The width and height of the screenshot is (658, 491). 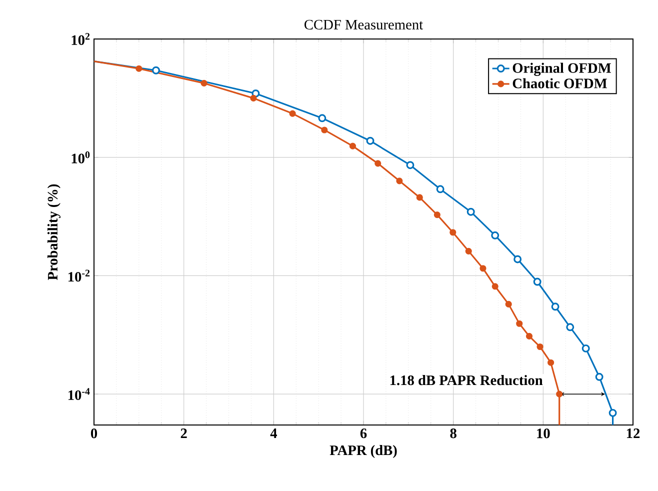 I want to click on x-tick-label: 12, so click(x=633, y=433).